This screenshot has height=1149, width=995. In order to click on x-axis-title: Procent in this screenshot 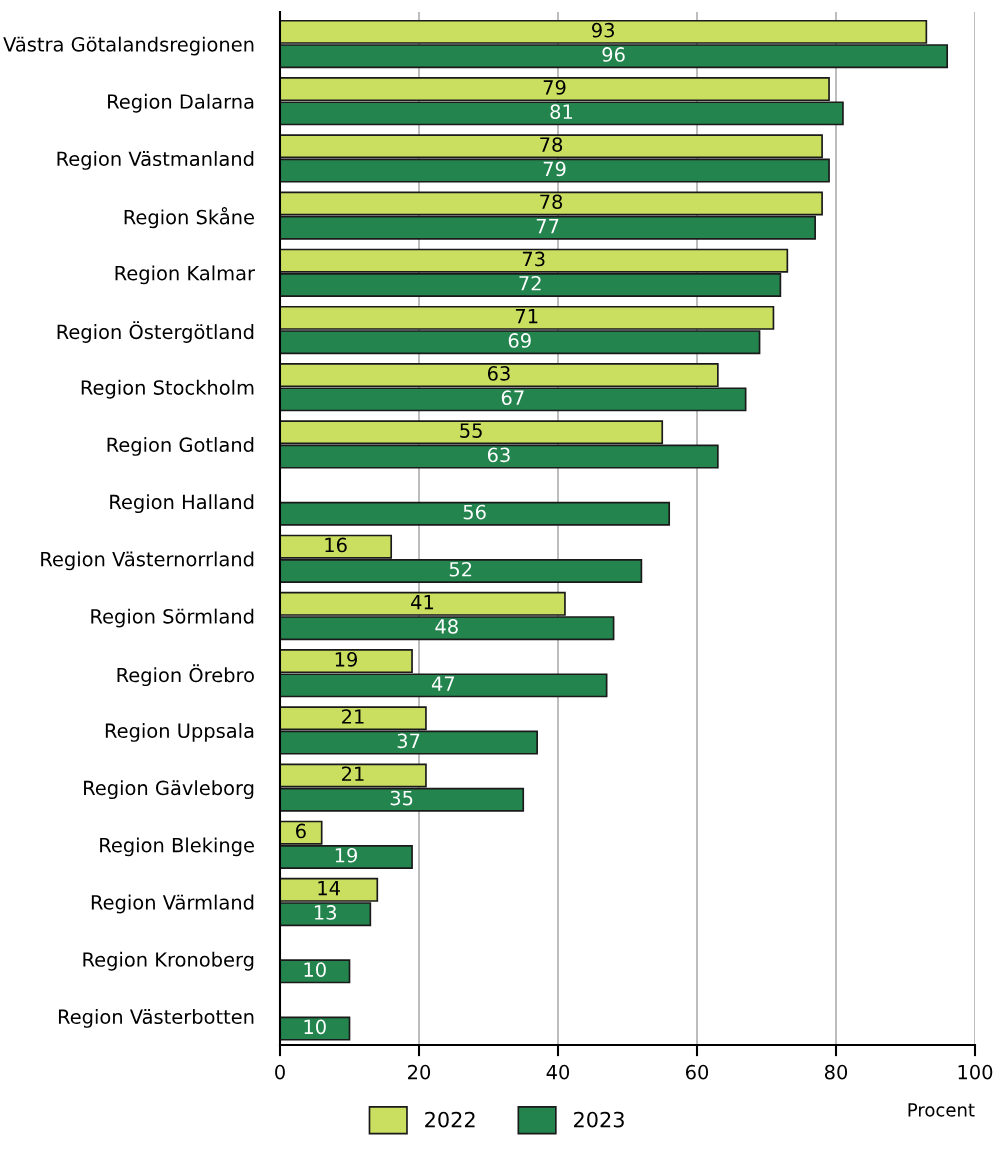, I will do `click(941, 1110)`.